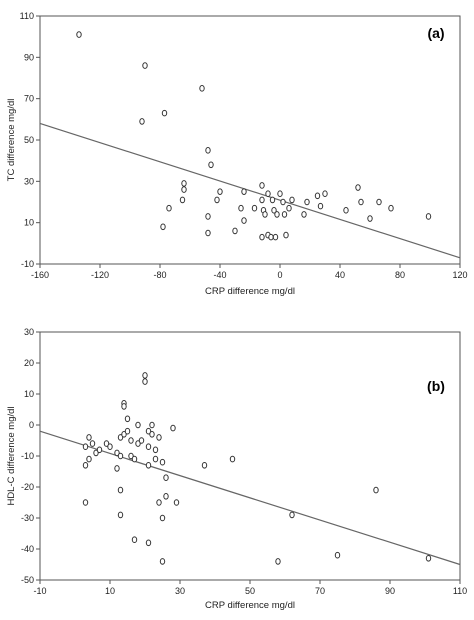 This screenshot has width=474, height=620. I want to click on y-tick-label: -40, so click(27, 549).